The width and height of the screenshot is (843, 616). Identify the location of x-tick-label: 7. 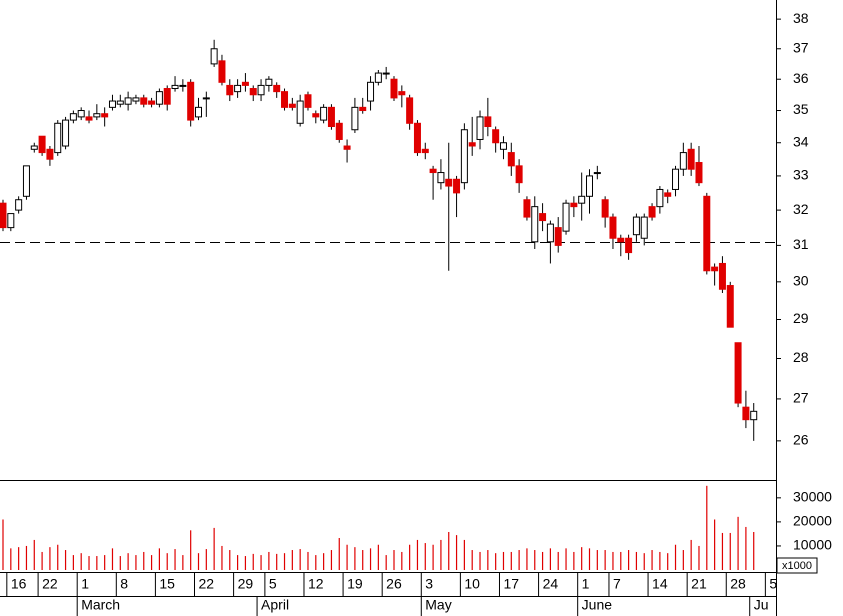
(617, 584).